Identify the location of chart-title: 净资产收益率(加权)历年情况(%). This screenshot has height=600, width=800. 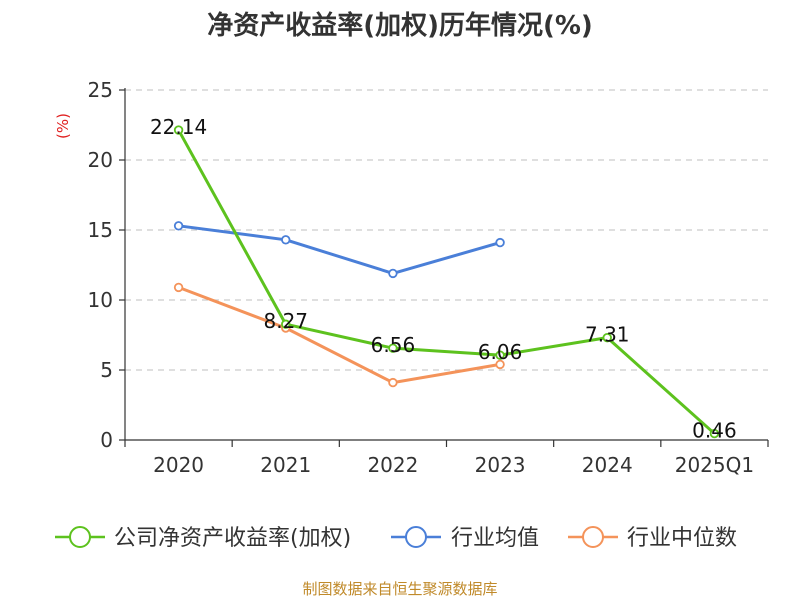
(400, 25).